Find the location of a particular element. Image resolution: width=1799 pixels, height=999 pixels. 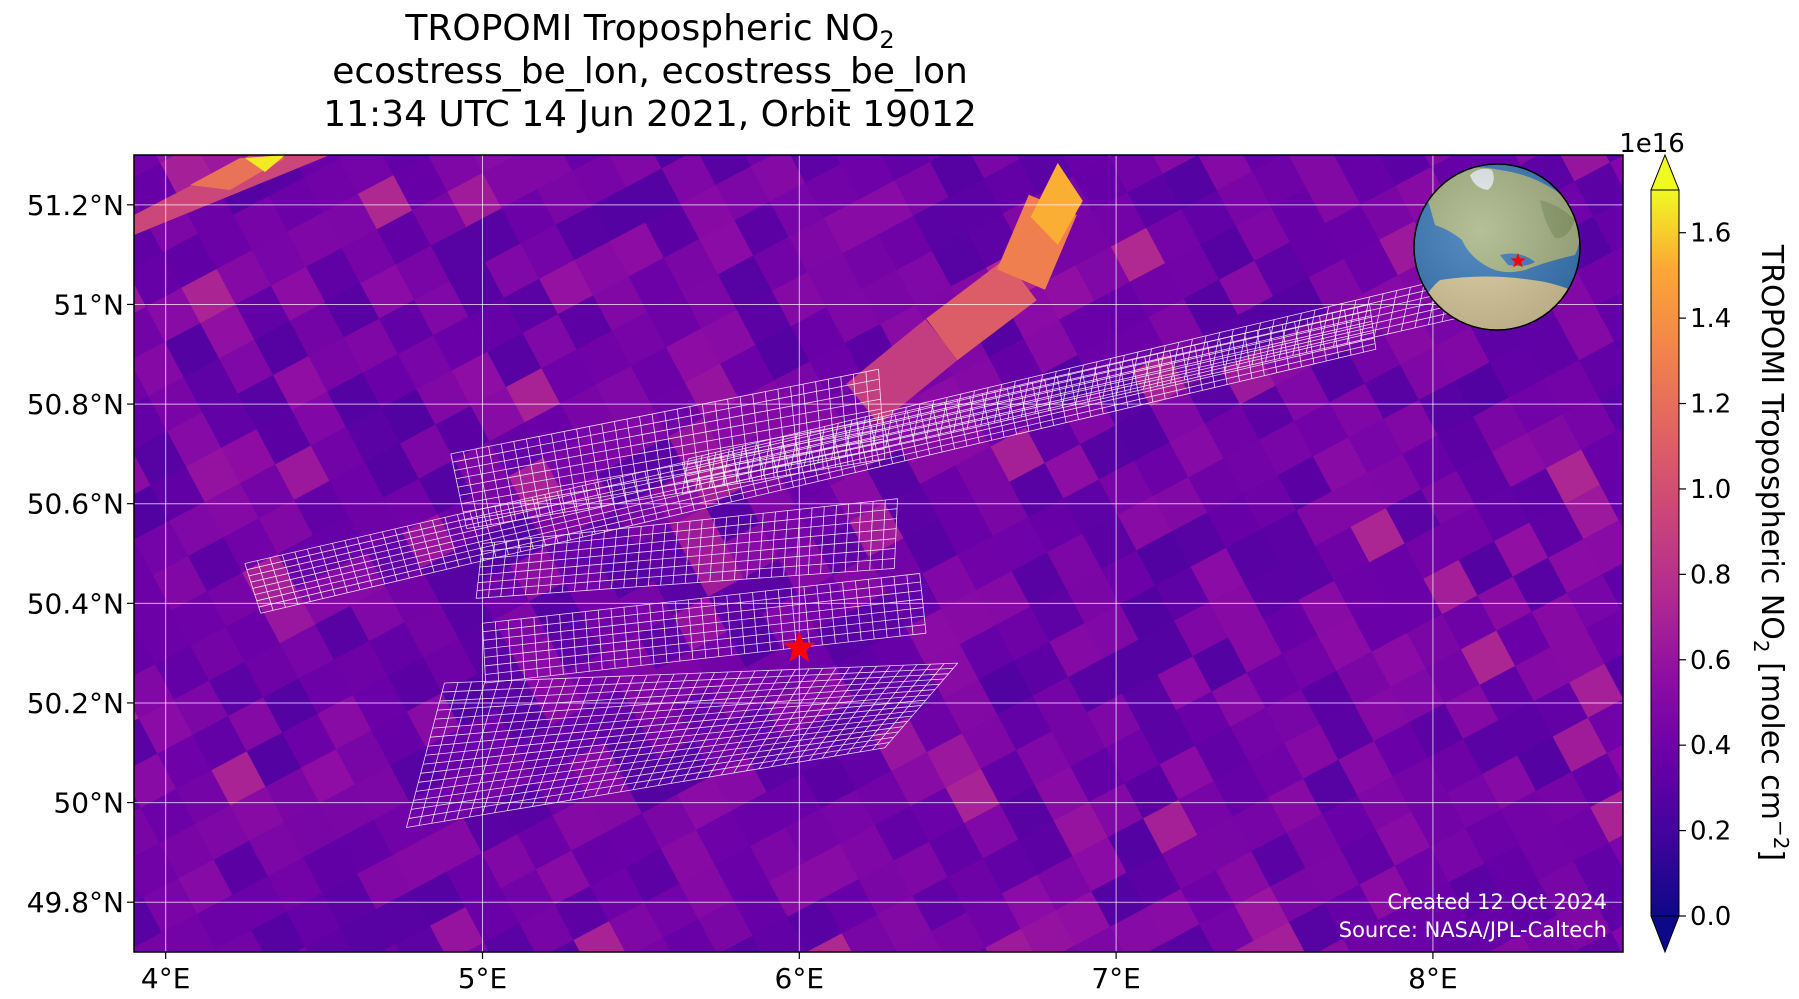

lat-tick-label: 50.6°N is located at coordinates (75, 504).